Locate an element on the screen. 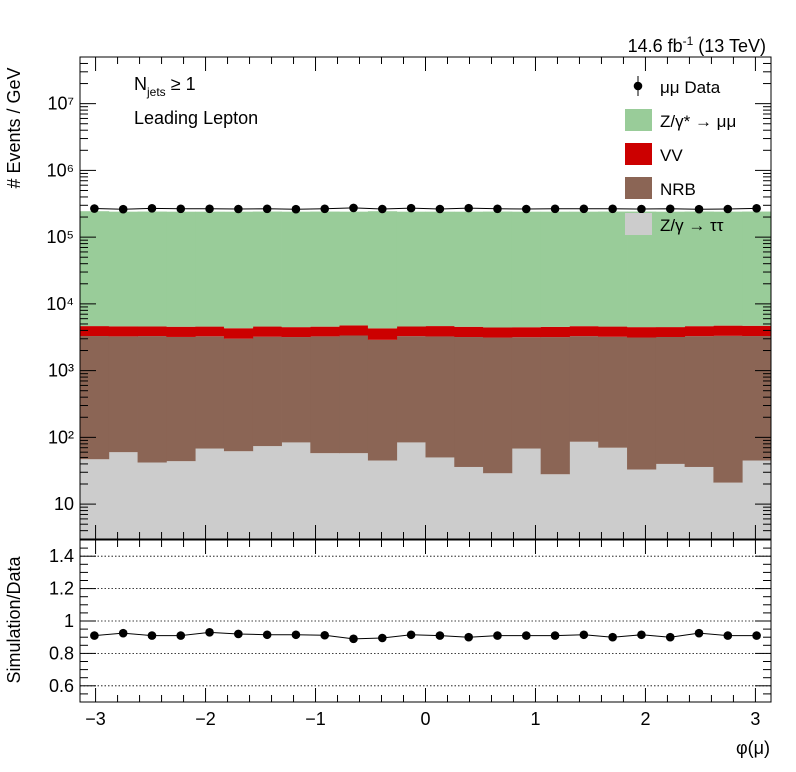  njets-label: Njets ≥ 1 is located at coordinates (165, 86).